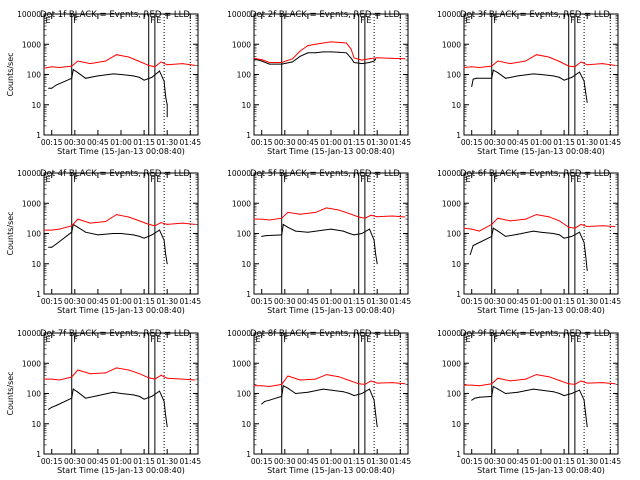  I want to click on y-tick-label: 100, so click(244, 75).